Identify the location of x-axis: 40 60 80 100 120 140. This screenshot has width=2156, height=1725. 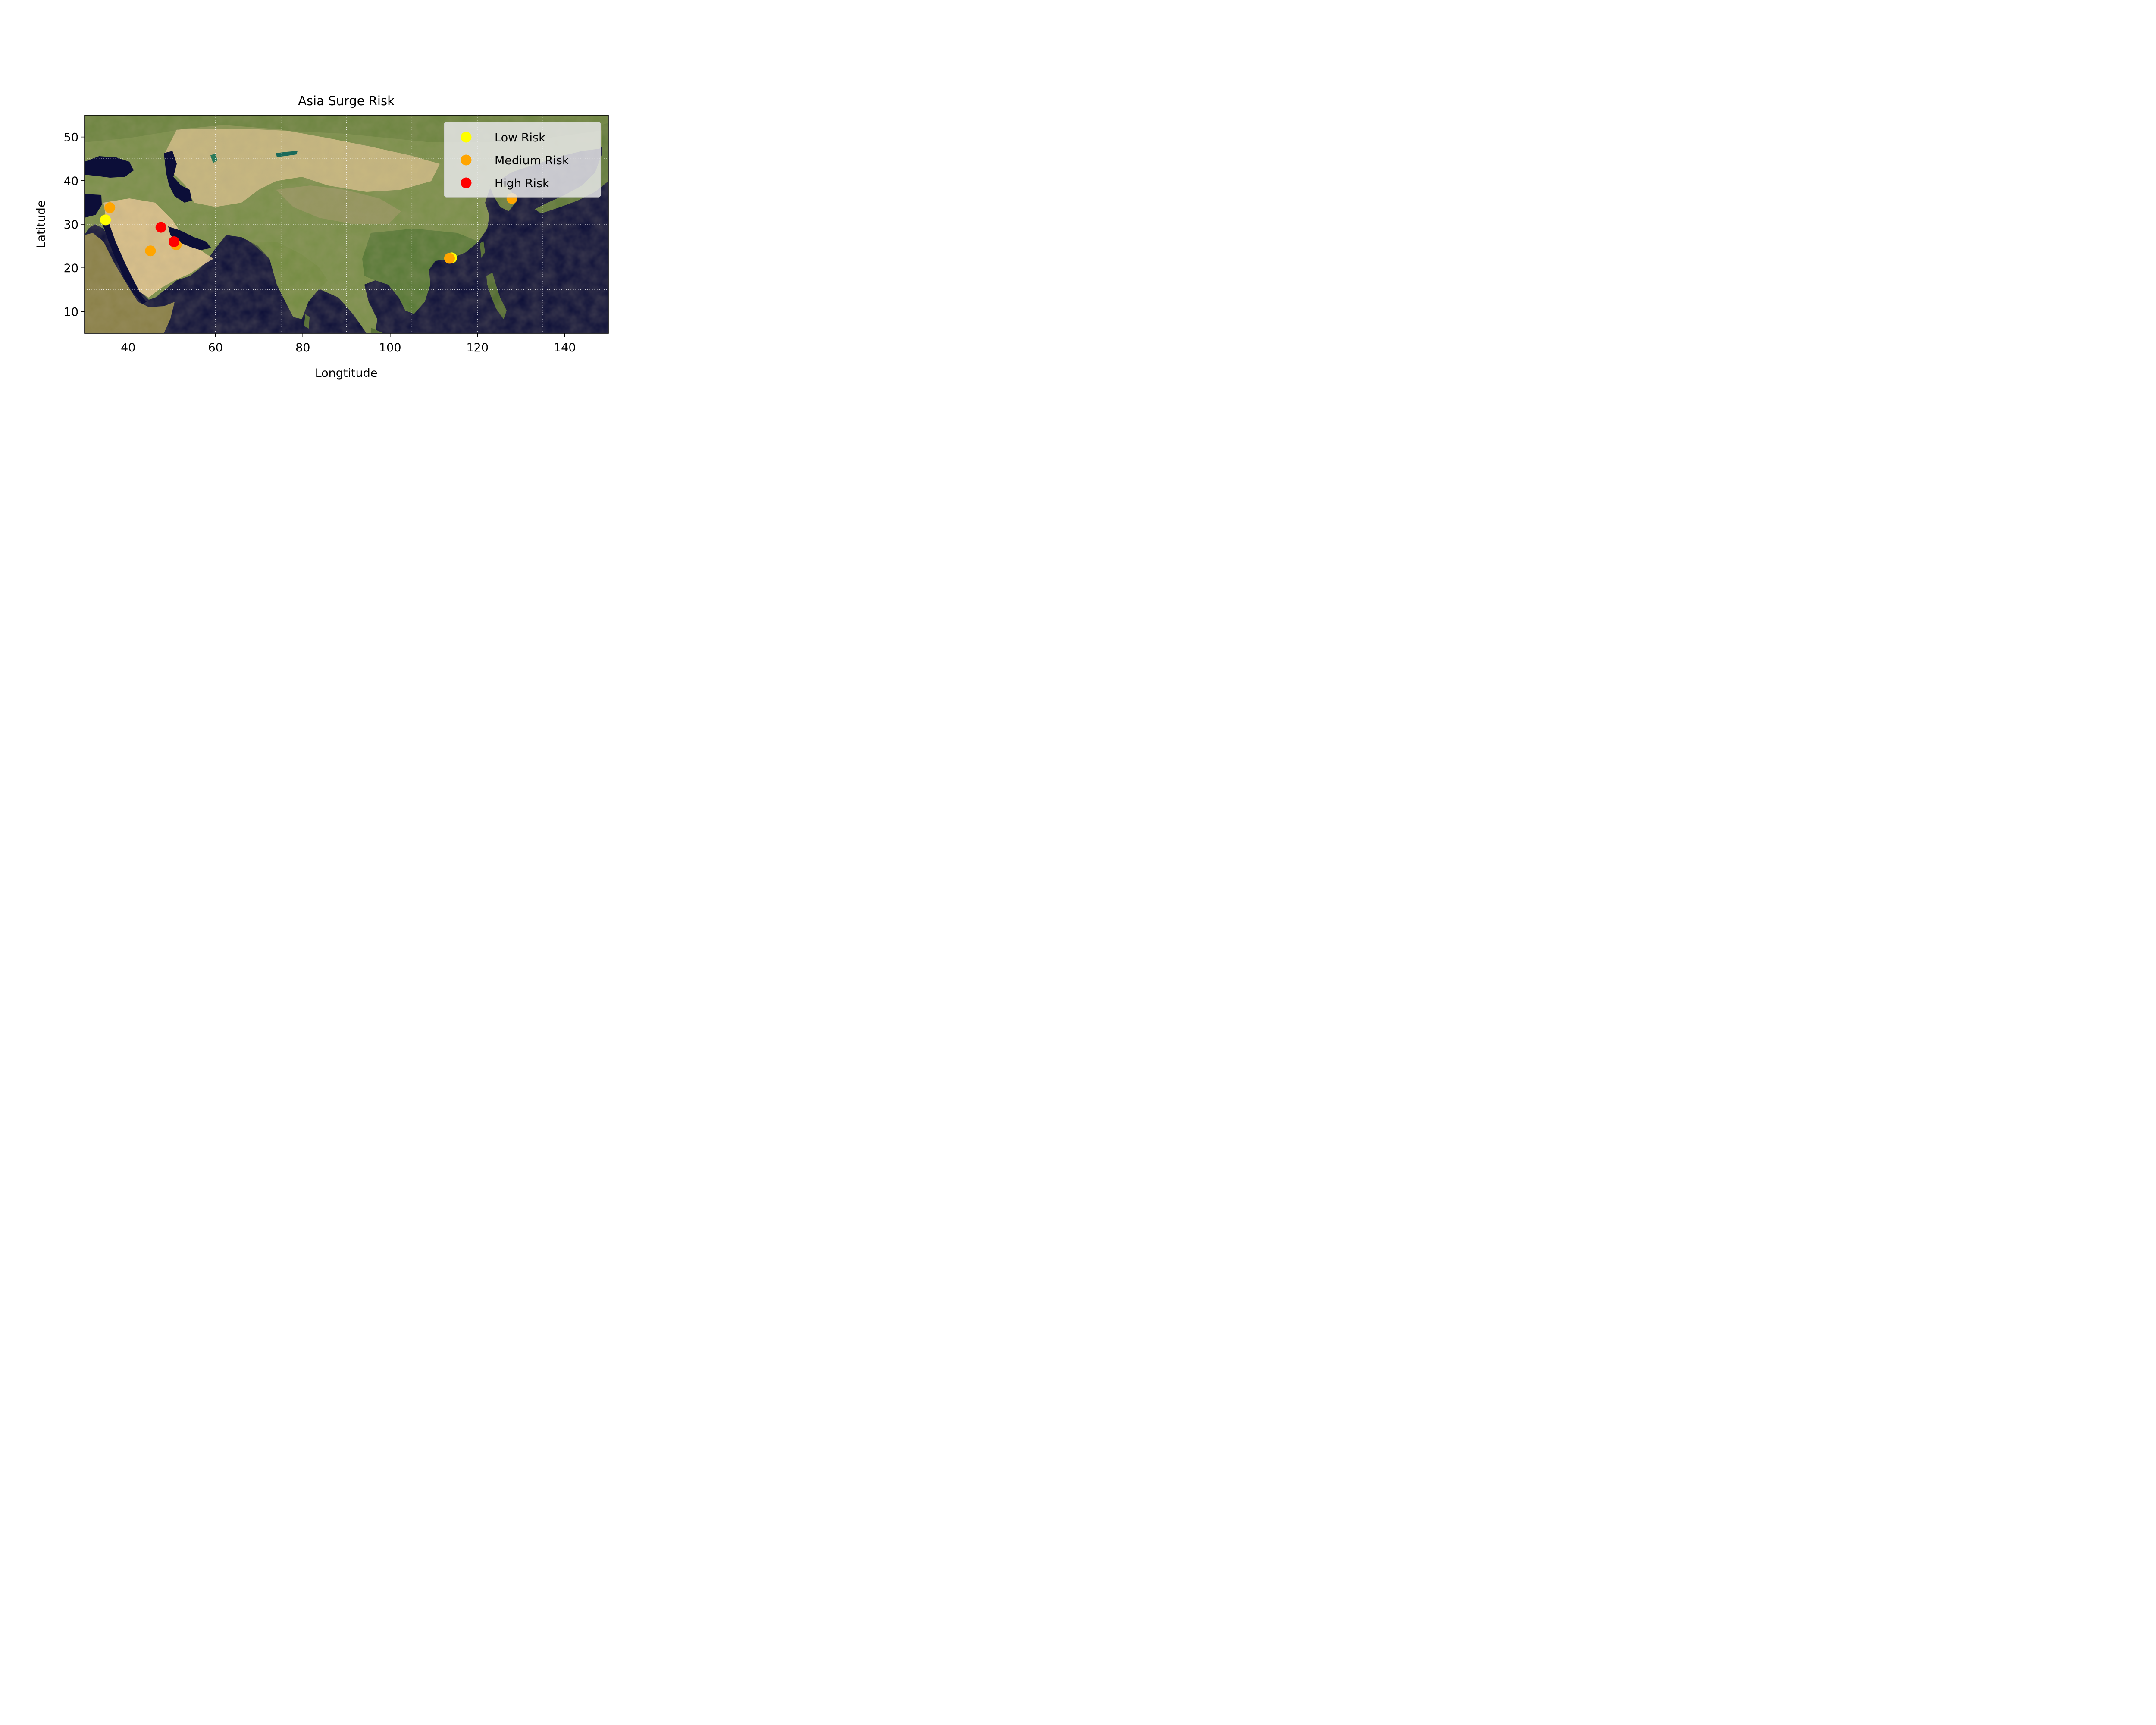
(348, 344).